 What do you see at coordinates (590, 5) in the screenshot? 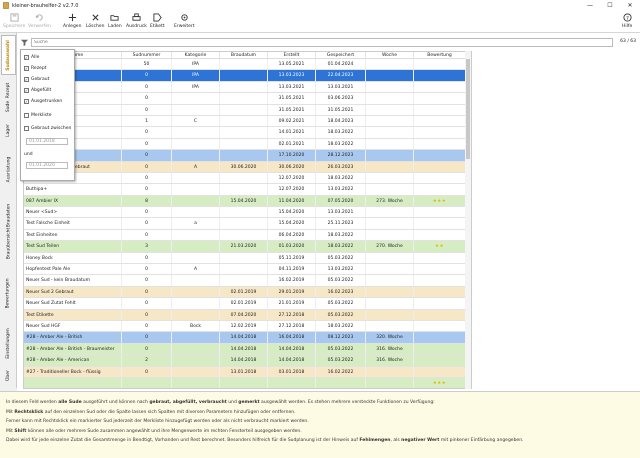
I see `minimize-button: —` at bounding box center [590, 5].